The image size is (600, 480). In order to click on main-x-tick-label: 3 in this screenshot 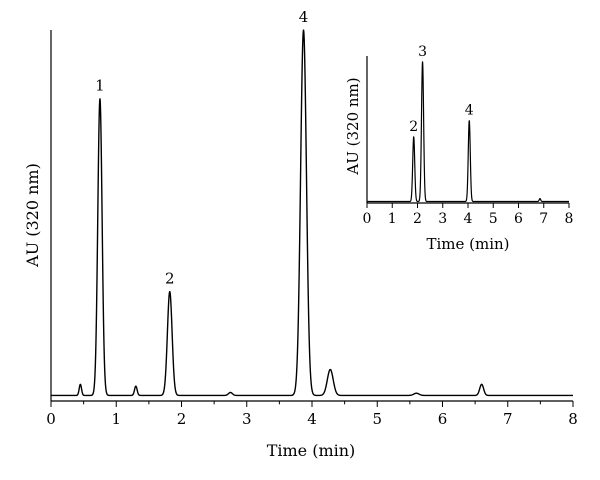, I will do `click(247, 419)`.